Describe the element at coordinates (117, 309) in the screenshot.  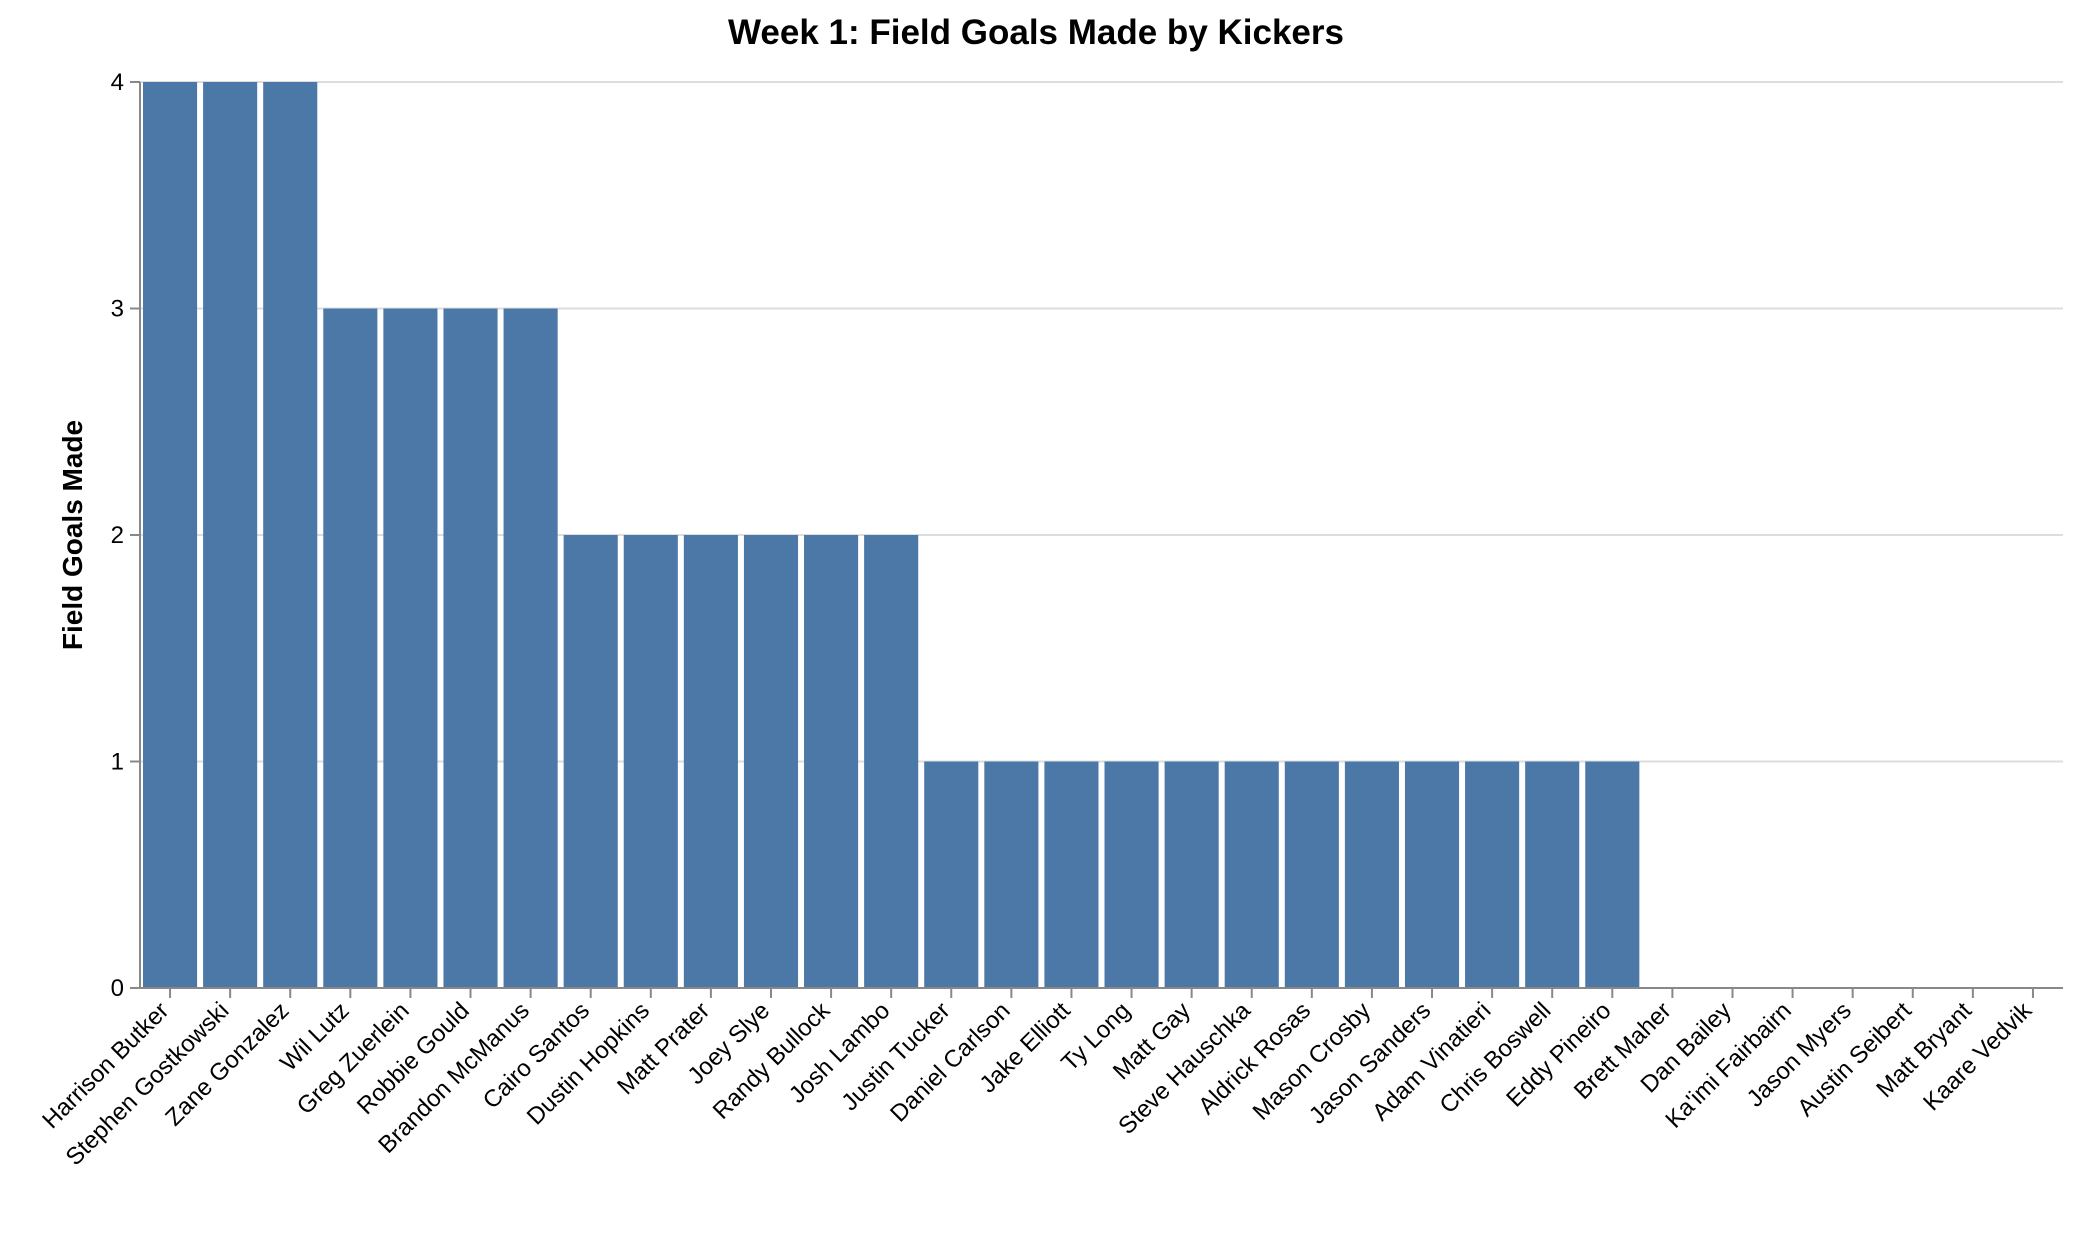
I see `y-tick-label: 3` at that location.